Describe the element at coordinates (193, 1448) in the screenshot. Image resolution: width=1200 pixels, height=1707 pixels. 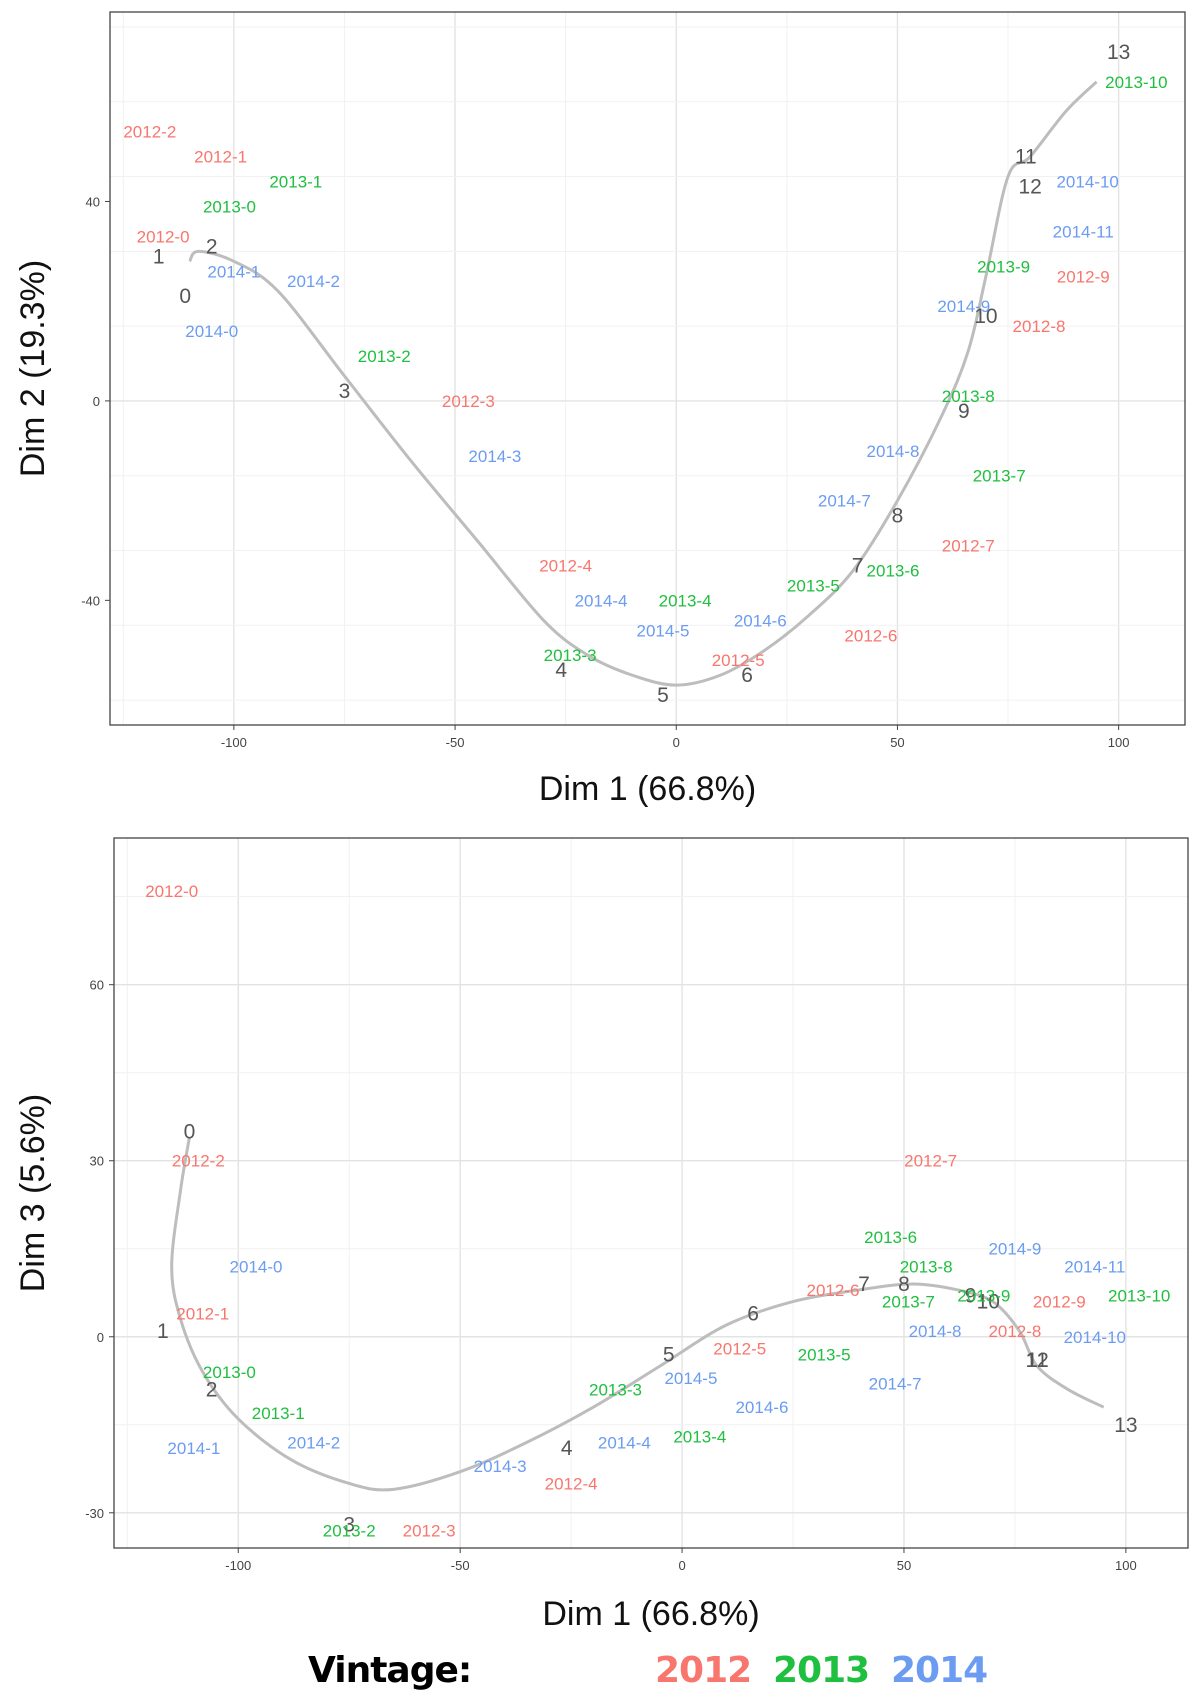
I see `point-label-2014-1: 2014-1` at that location.